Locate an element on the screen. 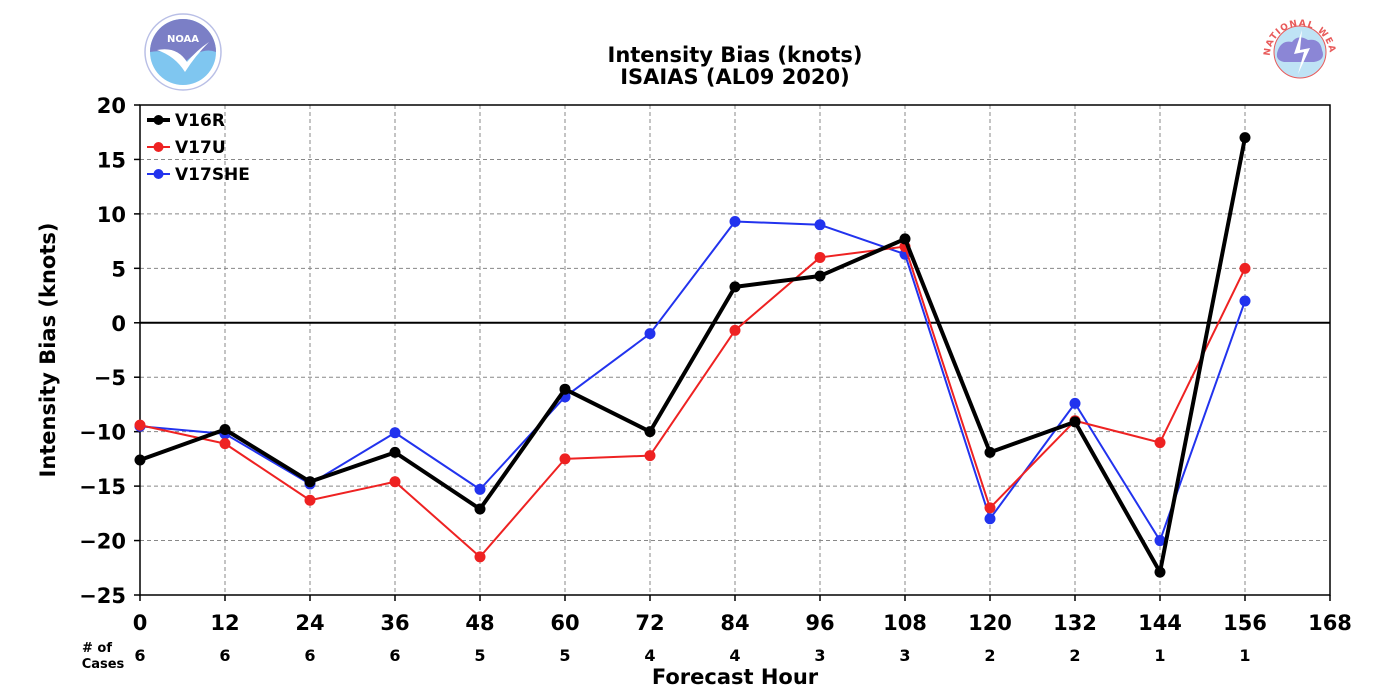 This screenshot has width=1400, height=700. cases-row: 6 6 6 6 5 5 4 4 3 3 2 2 1 1 is located at coordinates (692, 655).